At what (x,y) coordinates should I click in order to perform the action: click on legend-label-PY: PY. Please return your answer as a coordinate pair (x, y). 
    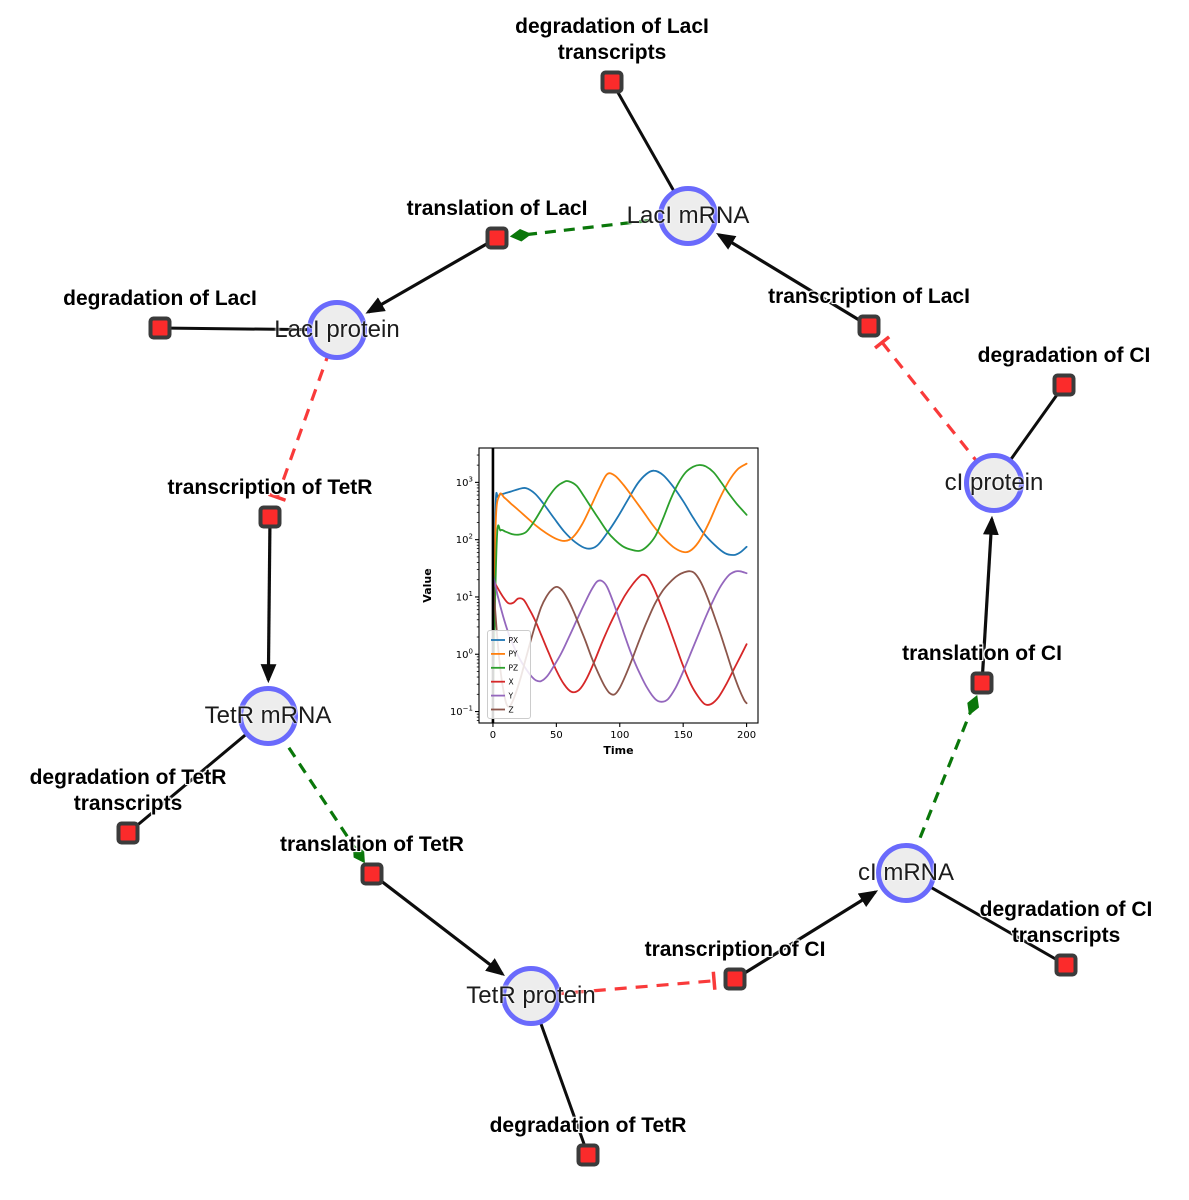
    Looking at the image, I should click on (513, 654).